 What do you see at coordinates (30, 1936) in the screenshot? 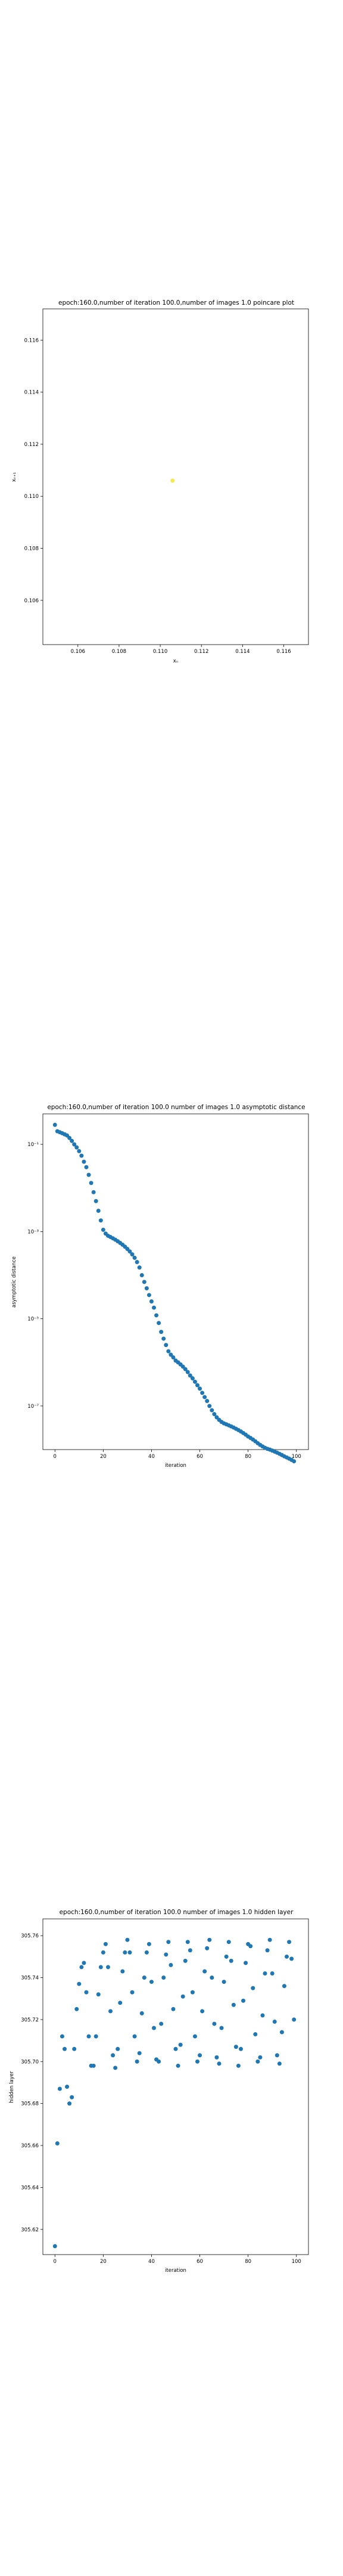
I see `y-tick-label: 305.76` at bounding box center [30, 1936].